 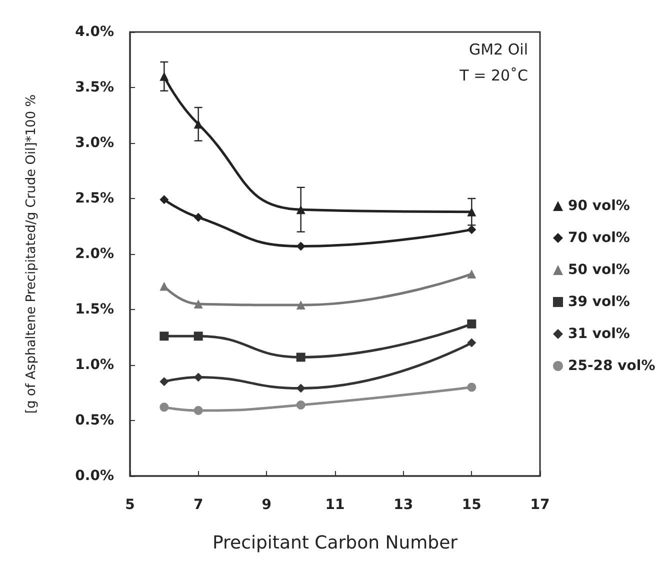 What do you see at coordinates (94, 254) in the screenshot?
I see `y-tick-label: 2.0%` at bounding box center [94, 254].